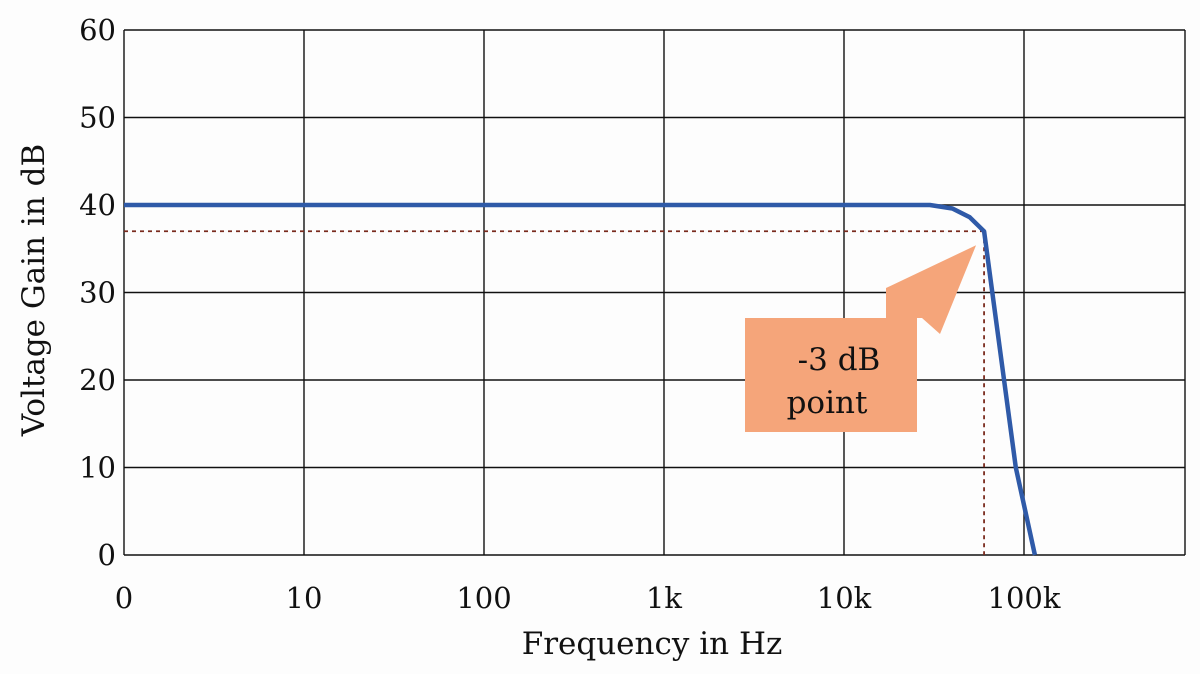 This screenshot has width=1200, height=674. I want to click on y-tick-label: 40, so click(97, 205).